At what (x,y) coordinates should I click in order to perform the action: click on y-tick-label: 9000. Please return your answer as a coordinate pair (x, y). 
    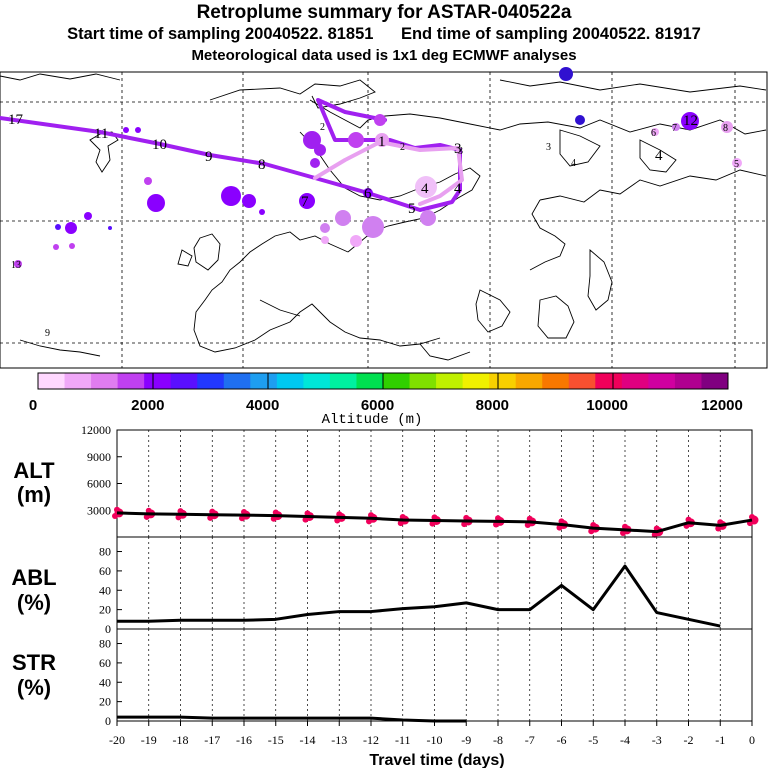
    Looking at the image, I should click on (99, 457).